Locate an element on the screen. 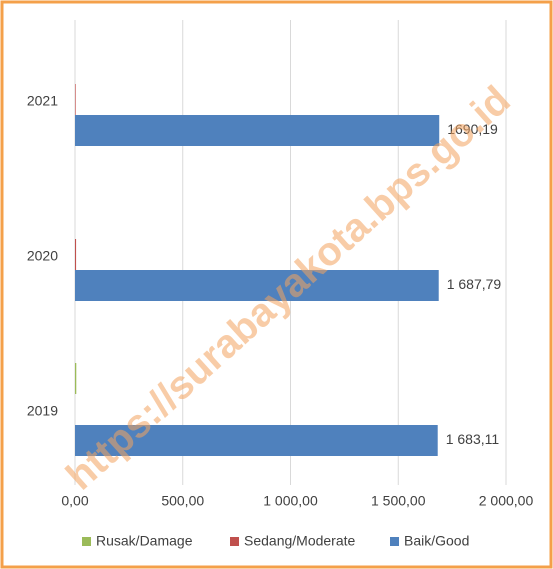 The image size is (553, 569). x-tick-label: 2 000,00 is located at coordinates (506, 501).